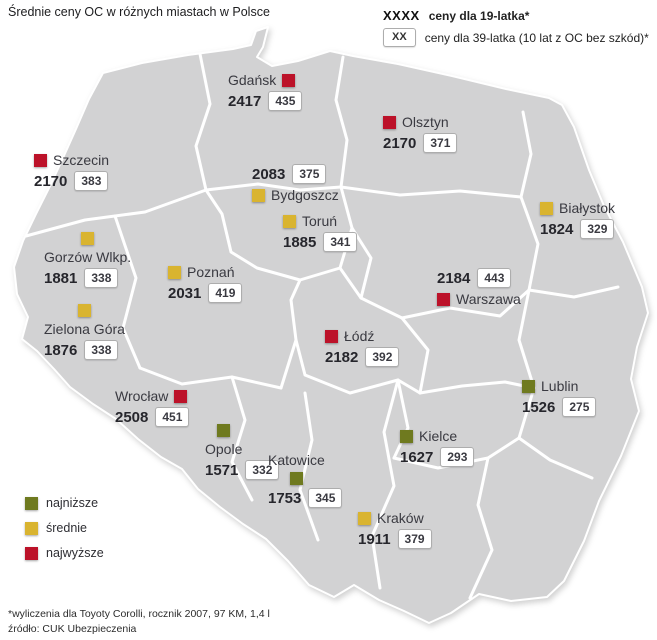 This screenshot has height=640, width=657. I want to click on city-name-row: Warszawa, so click(479, 299).